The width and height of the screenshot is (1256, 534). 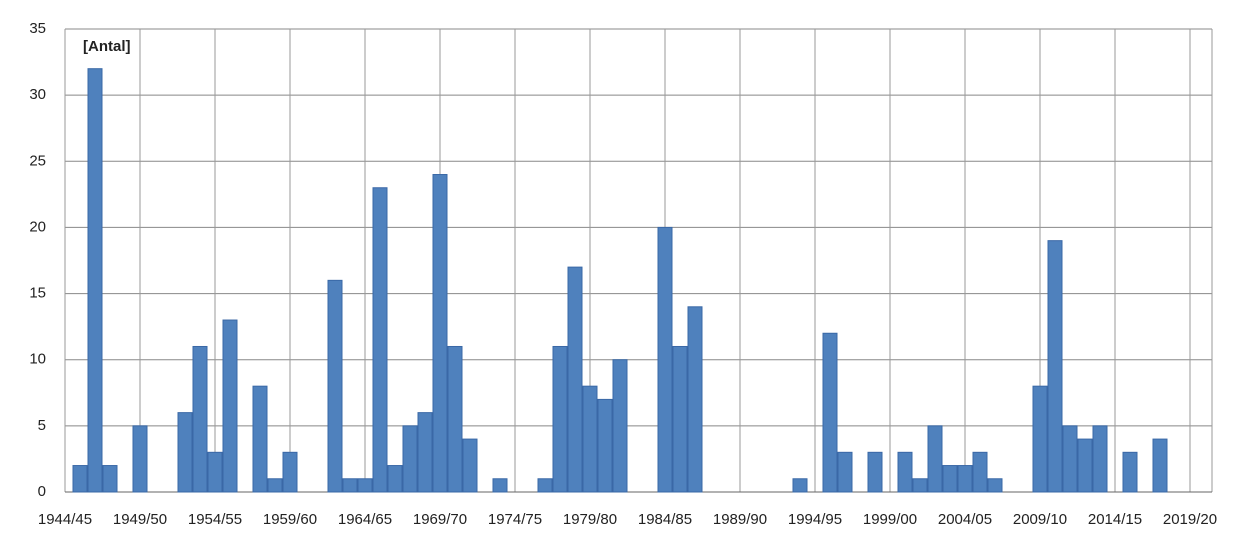 I want to click on x-tick-label: 1954/55, so click(x=215, y=519).